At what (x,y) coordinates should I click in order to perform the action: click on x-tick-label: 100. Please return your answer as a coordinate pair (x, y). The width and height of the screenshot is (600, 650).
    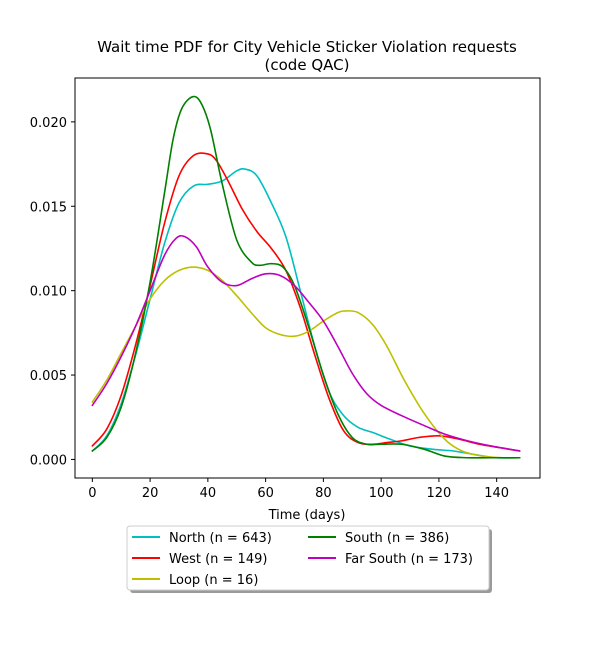
    Looking at the image, I should click on (381, 493).